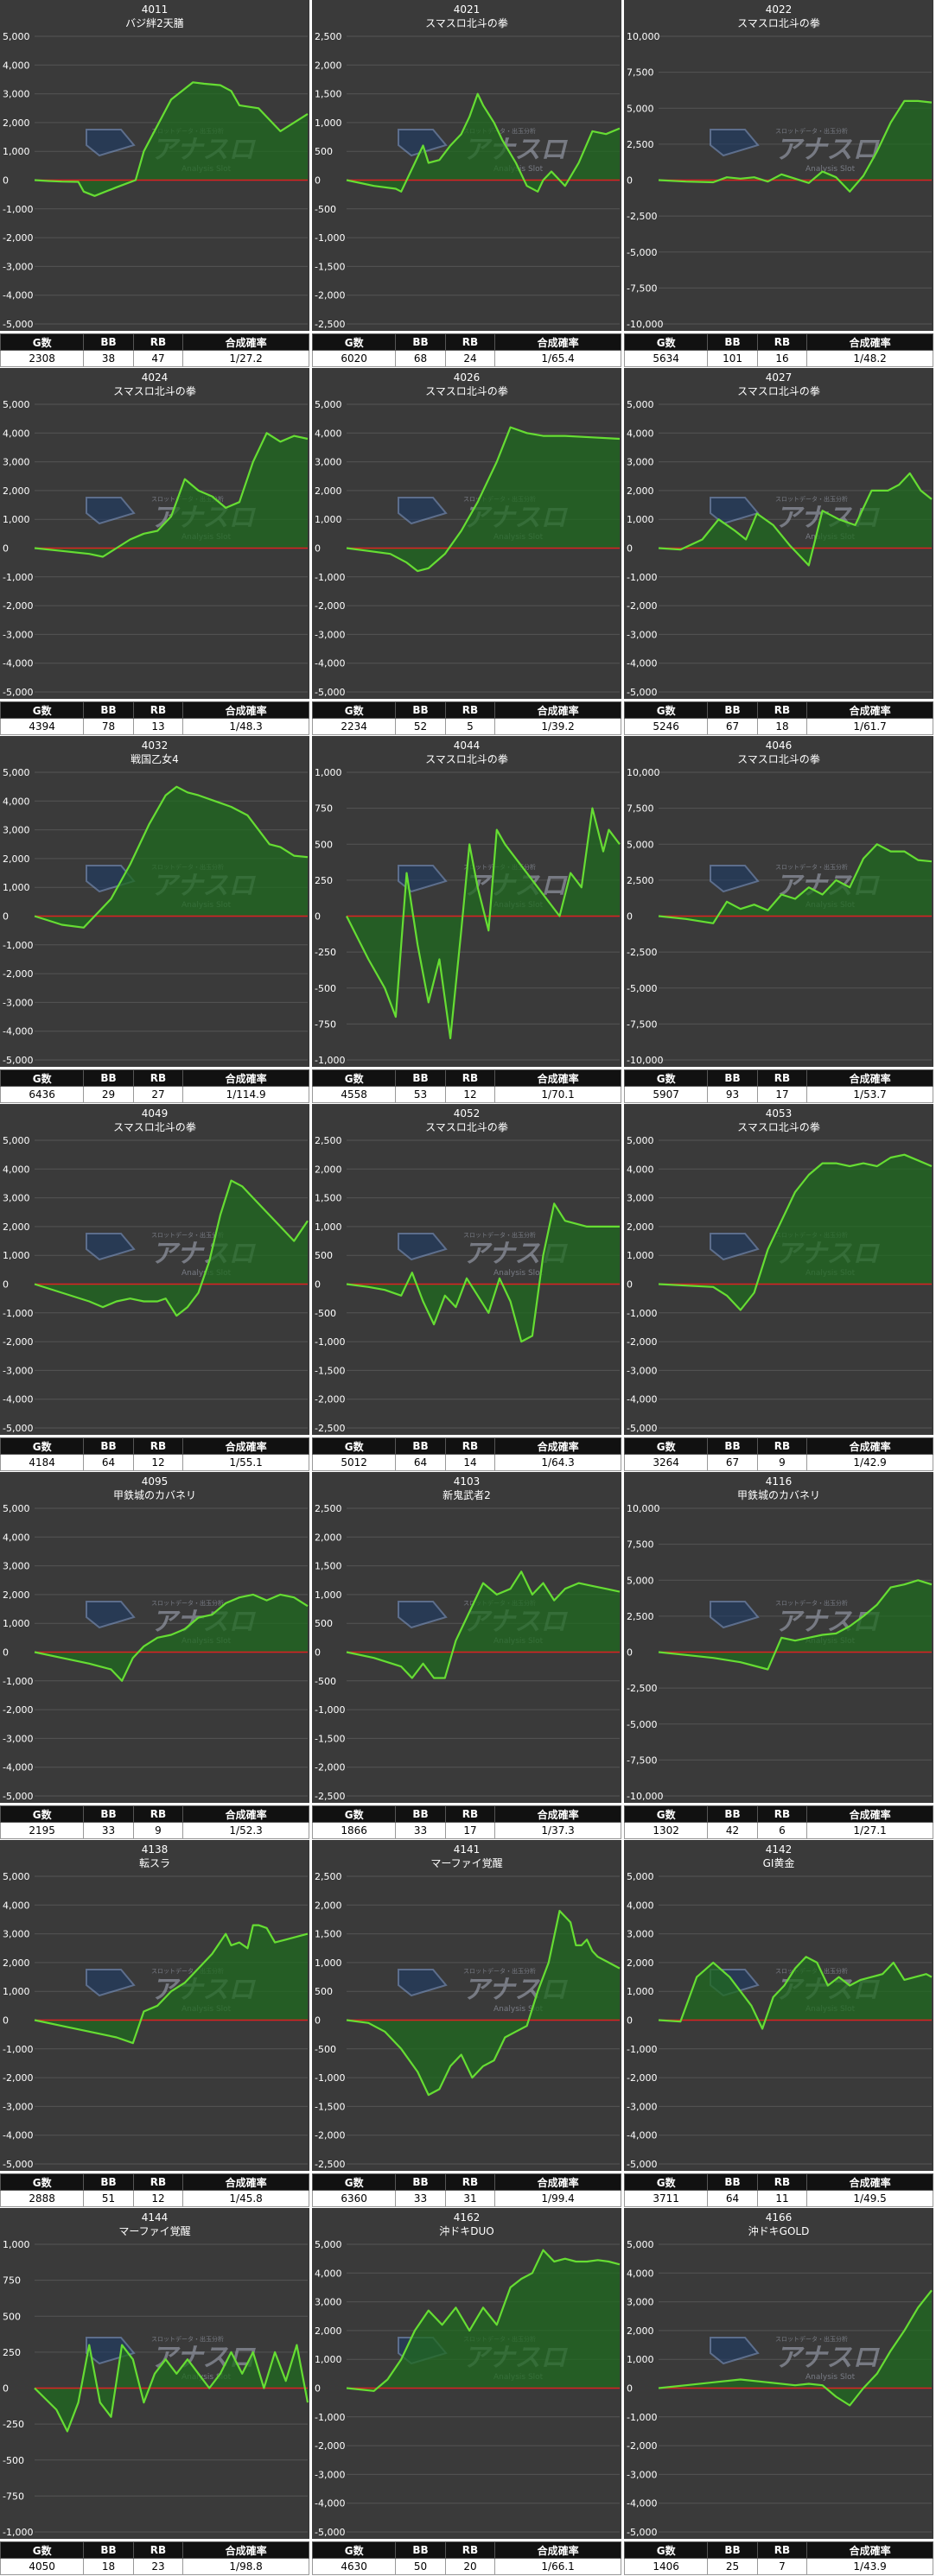  Describe the element at coordinates (780, 377) in the screenshot. I see `chart-title: 4027` at that location.